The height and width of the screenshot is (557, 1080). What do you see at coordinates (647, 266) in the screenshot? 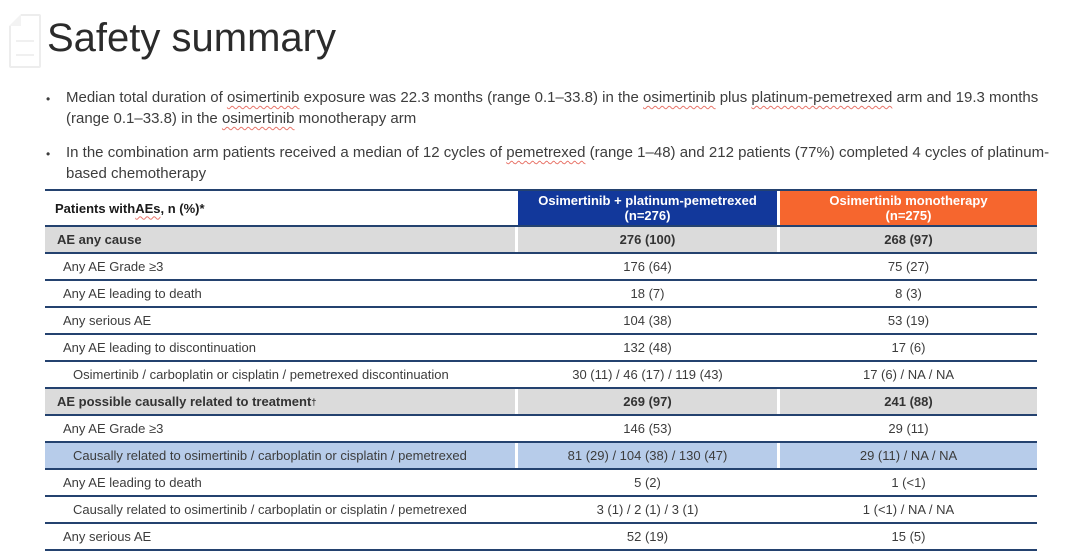
I see `arm1-value-cell: 176 (64)` at bounding box center [647, 266].